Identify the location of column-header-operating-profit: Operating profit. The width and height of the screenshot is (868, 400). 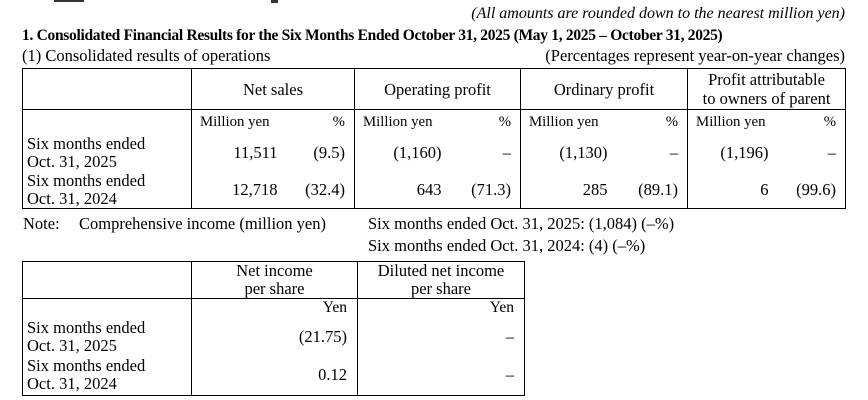
(437, 89).